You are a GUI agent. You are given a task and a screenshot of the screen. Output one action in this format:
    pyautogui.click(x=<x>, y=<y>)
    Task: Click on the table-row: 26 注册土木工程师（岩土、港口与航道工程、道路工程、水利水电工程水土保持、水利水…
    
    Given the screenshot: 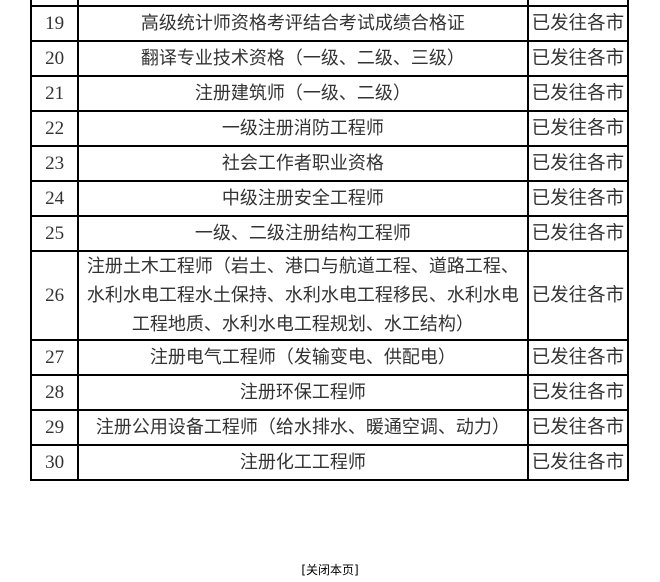 What is the action you would take?
    pyautogui.click(x=329, y=295)
    